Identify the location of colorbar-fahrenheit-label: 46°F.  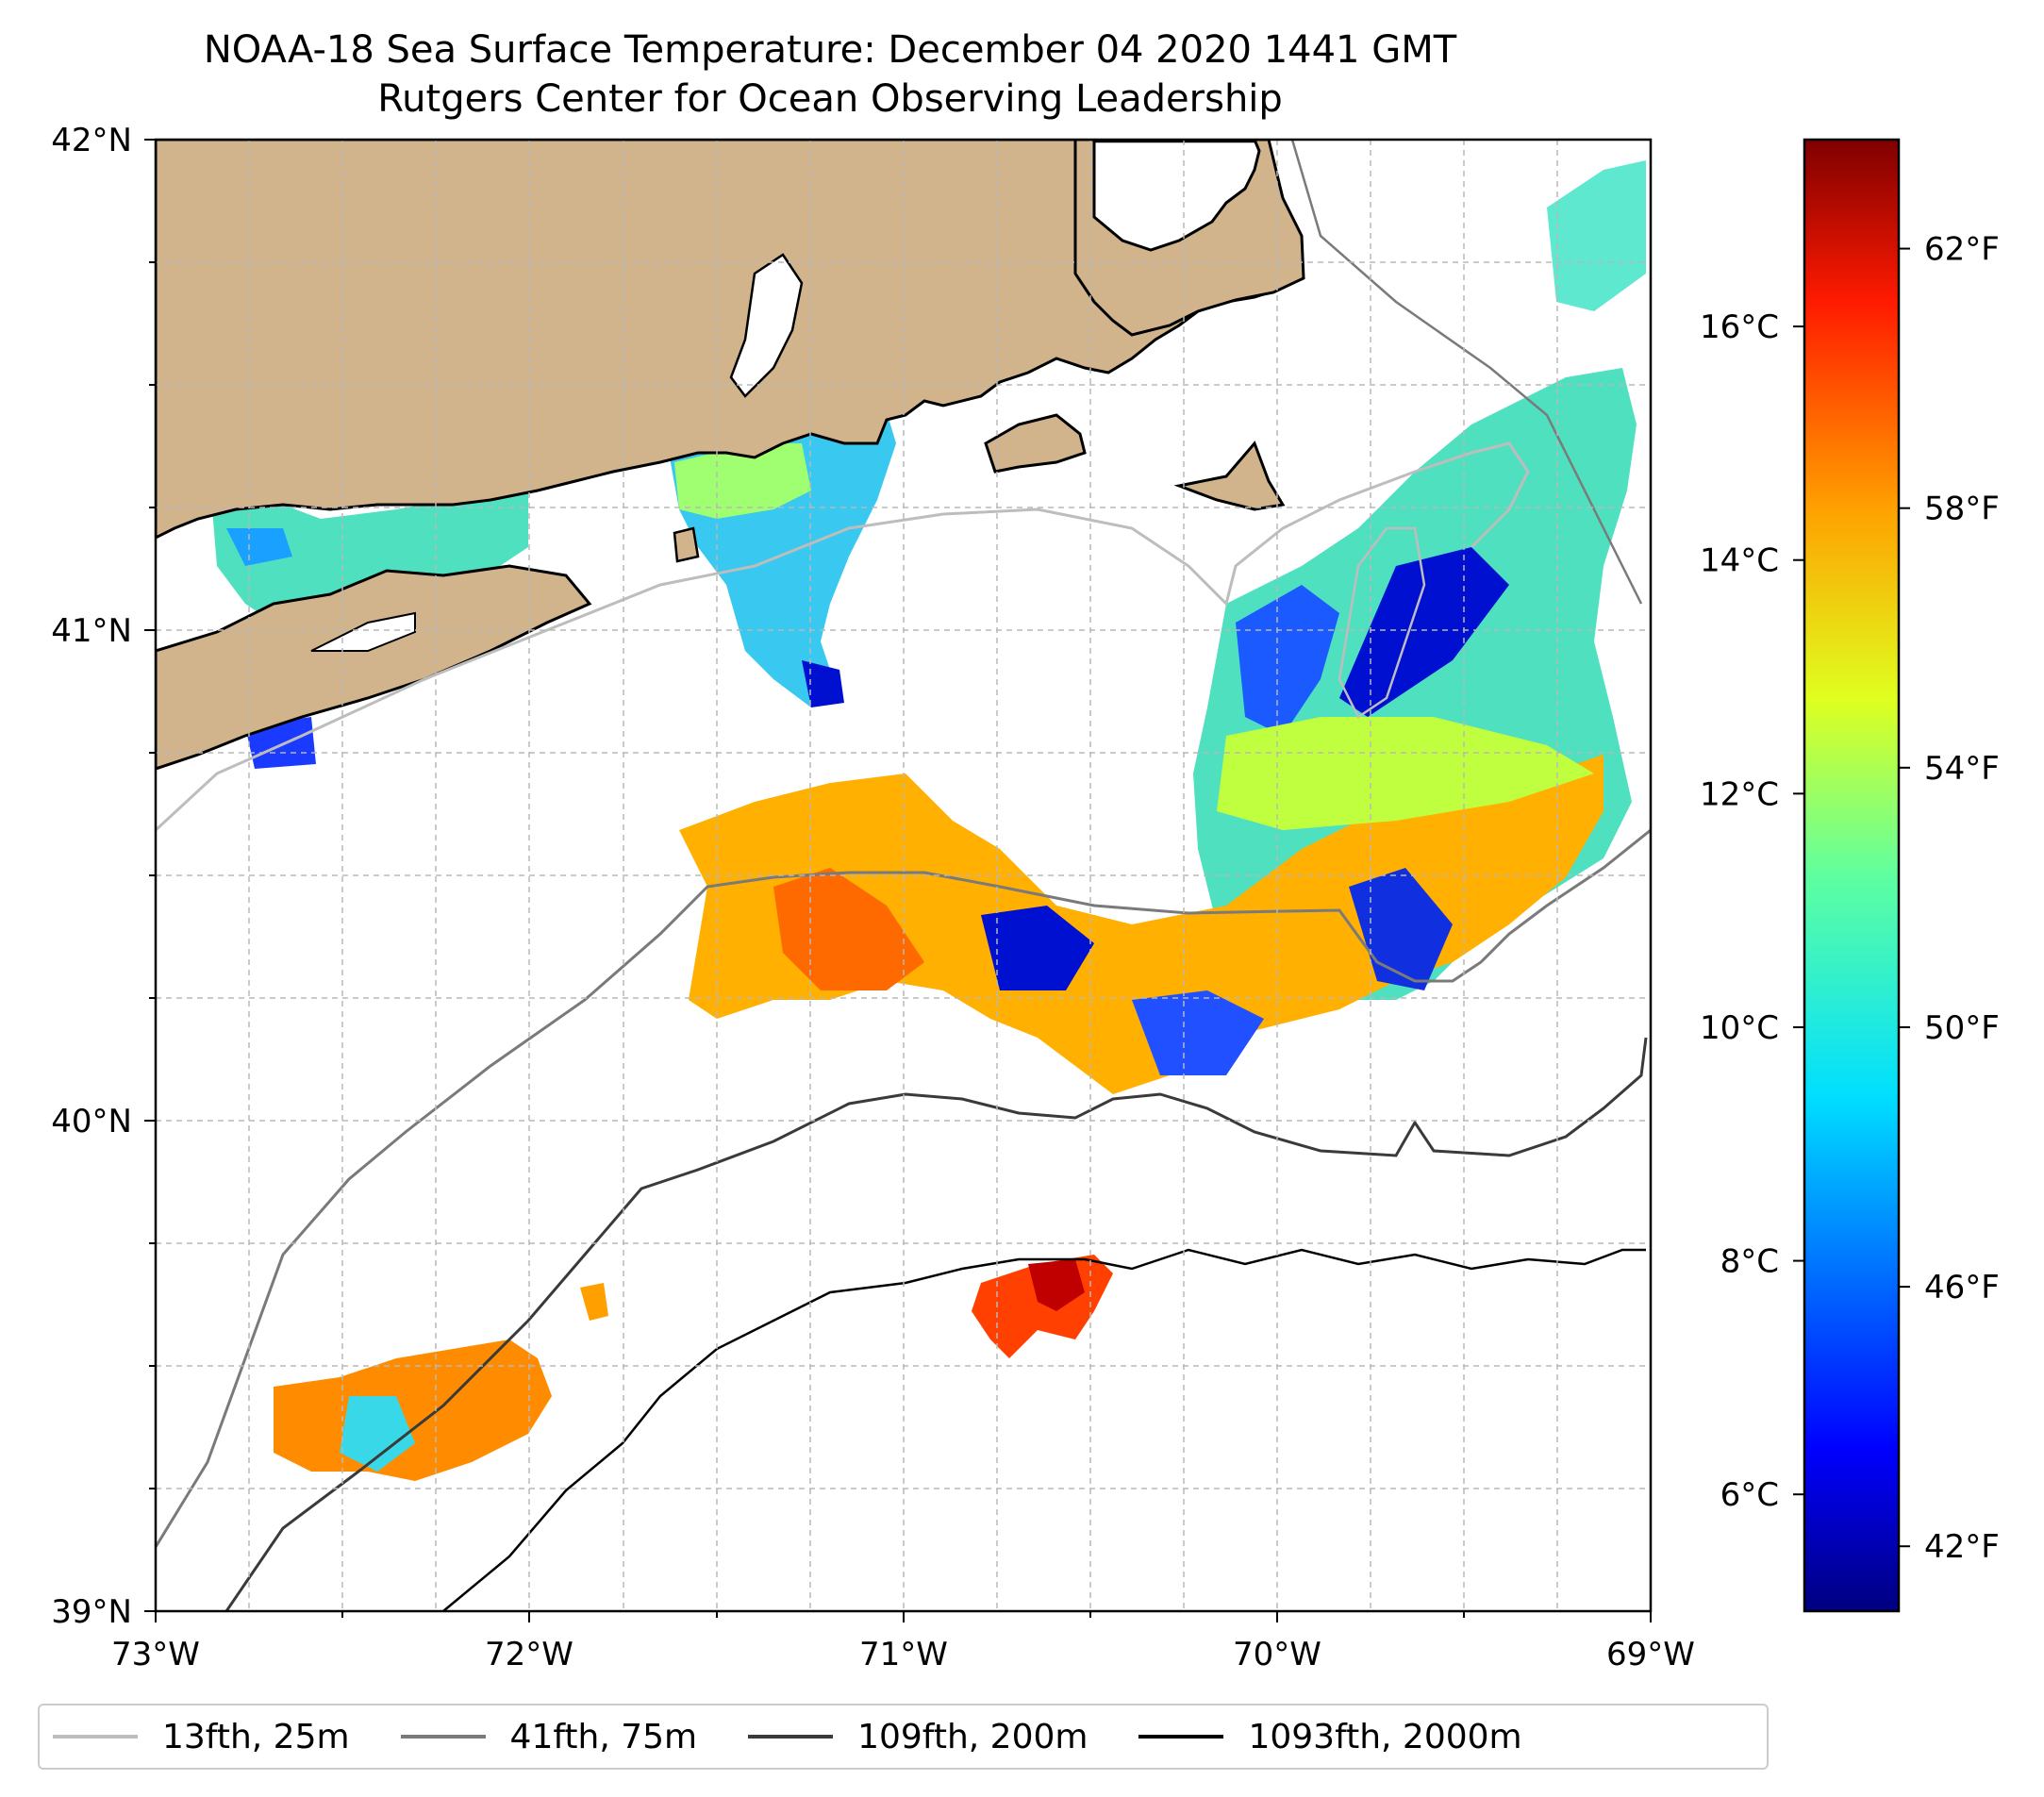
(1962, 1287).